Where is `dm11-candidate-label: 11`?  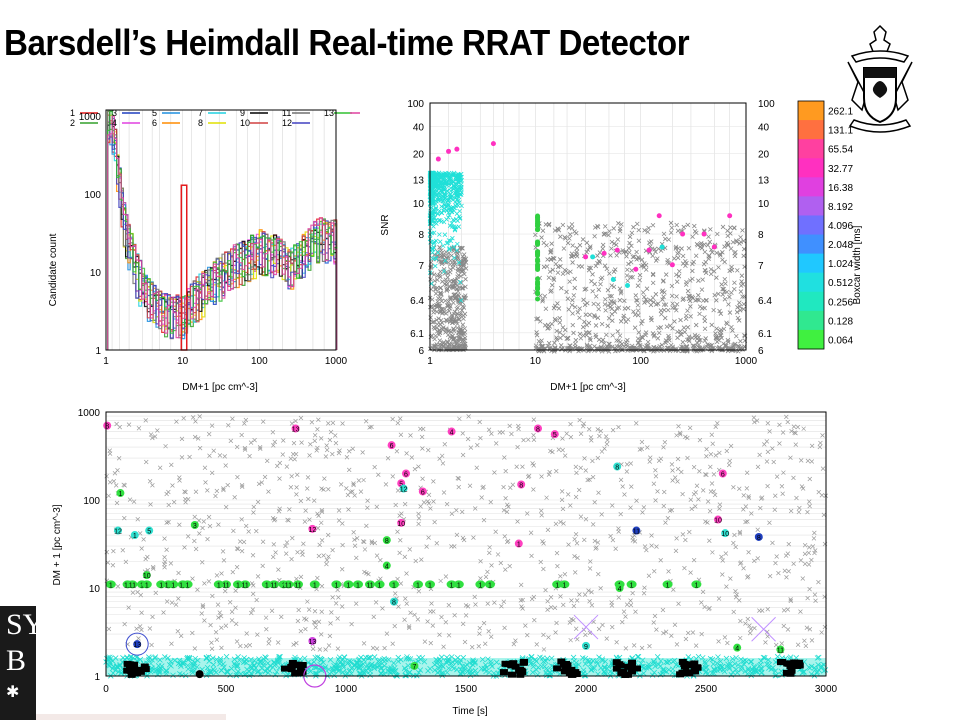
dm11-candidate-label: 11 is located at coordinates (288, 585).